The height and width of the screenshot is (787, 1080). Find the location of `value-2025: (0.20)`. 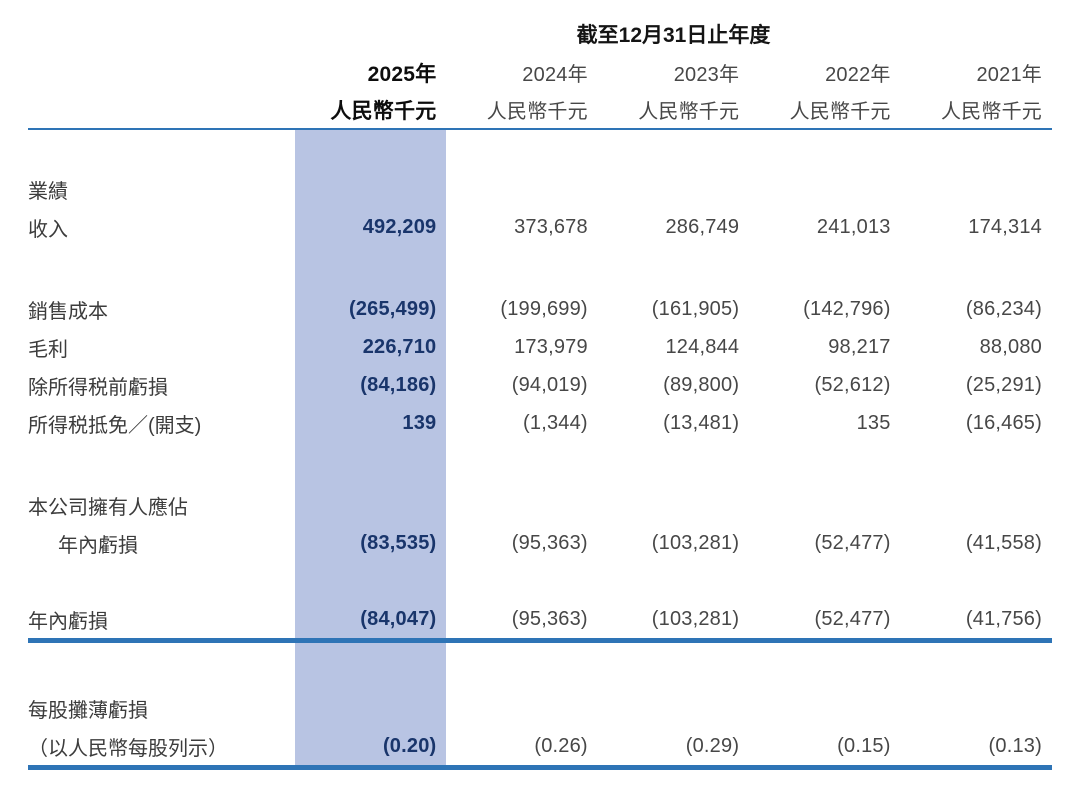

value-2025: (0.20) is located at coordinates (371, 746).